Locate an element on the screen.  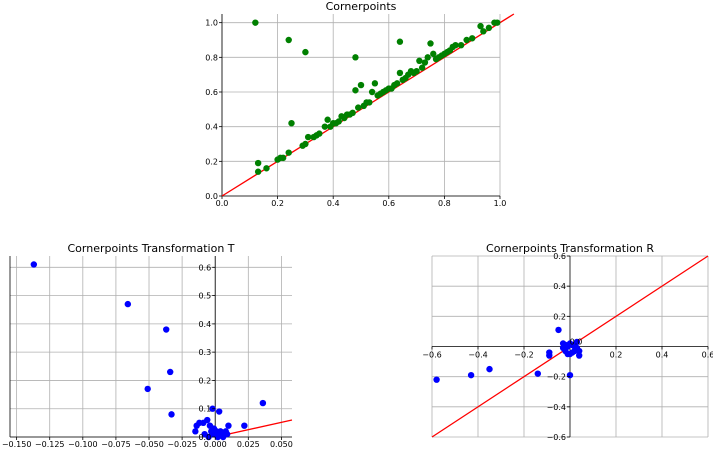
x-tick-label: −0.6 is located at coordinates (431, 355).